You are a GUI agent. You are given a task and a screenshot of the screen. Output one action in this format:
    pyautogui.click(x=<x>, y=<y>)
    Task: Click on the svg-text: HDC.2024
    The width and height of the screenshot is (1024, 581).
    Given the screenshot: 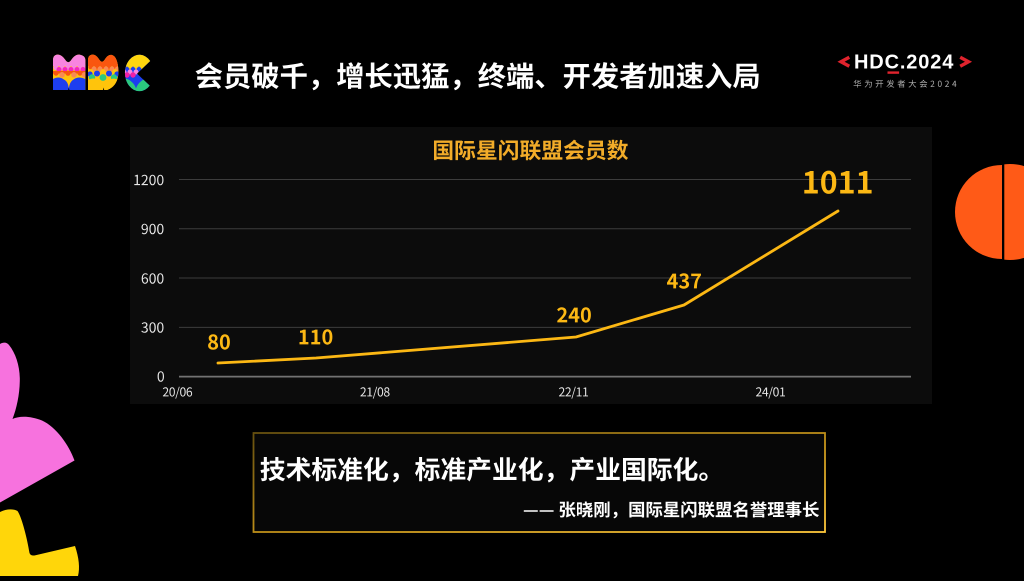 What is the action you would take?
    pyautogui.click(x=904, y=62)
    